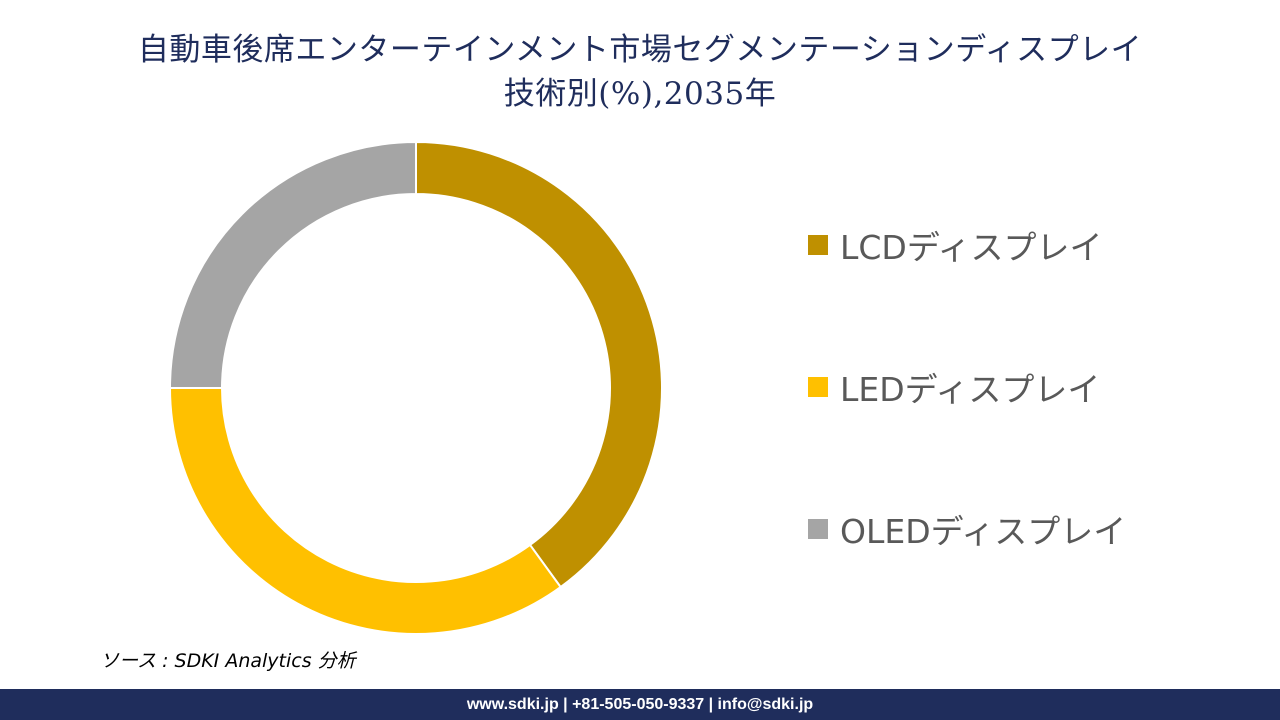  Describe the element at coordinates (228, 661) in the screenshot. I see `source-note: ソース : SDKI Analytics 分析` at that location.